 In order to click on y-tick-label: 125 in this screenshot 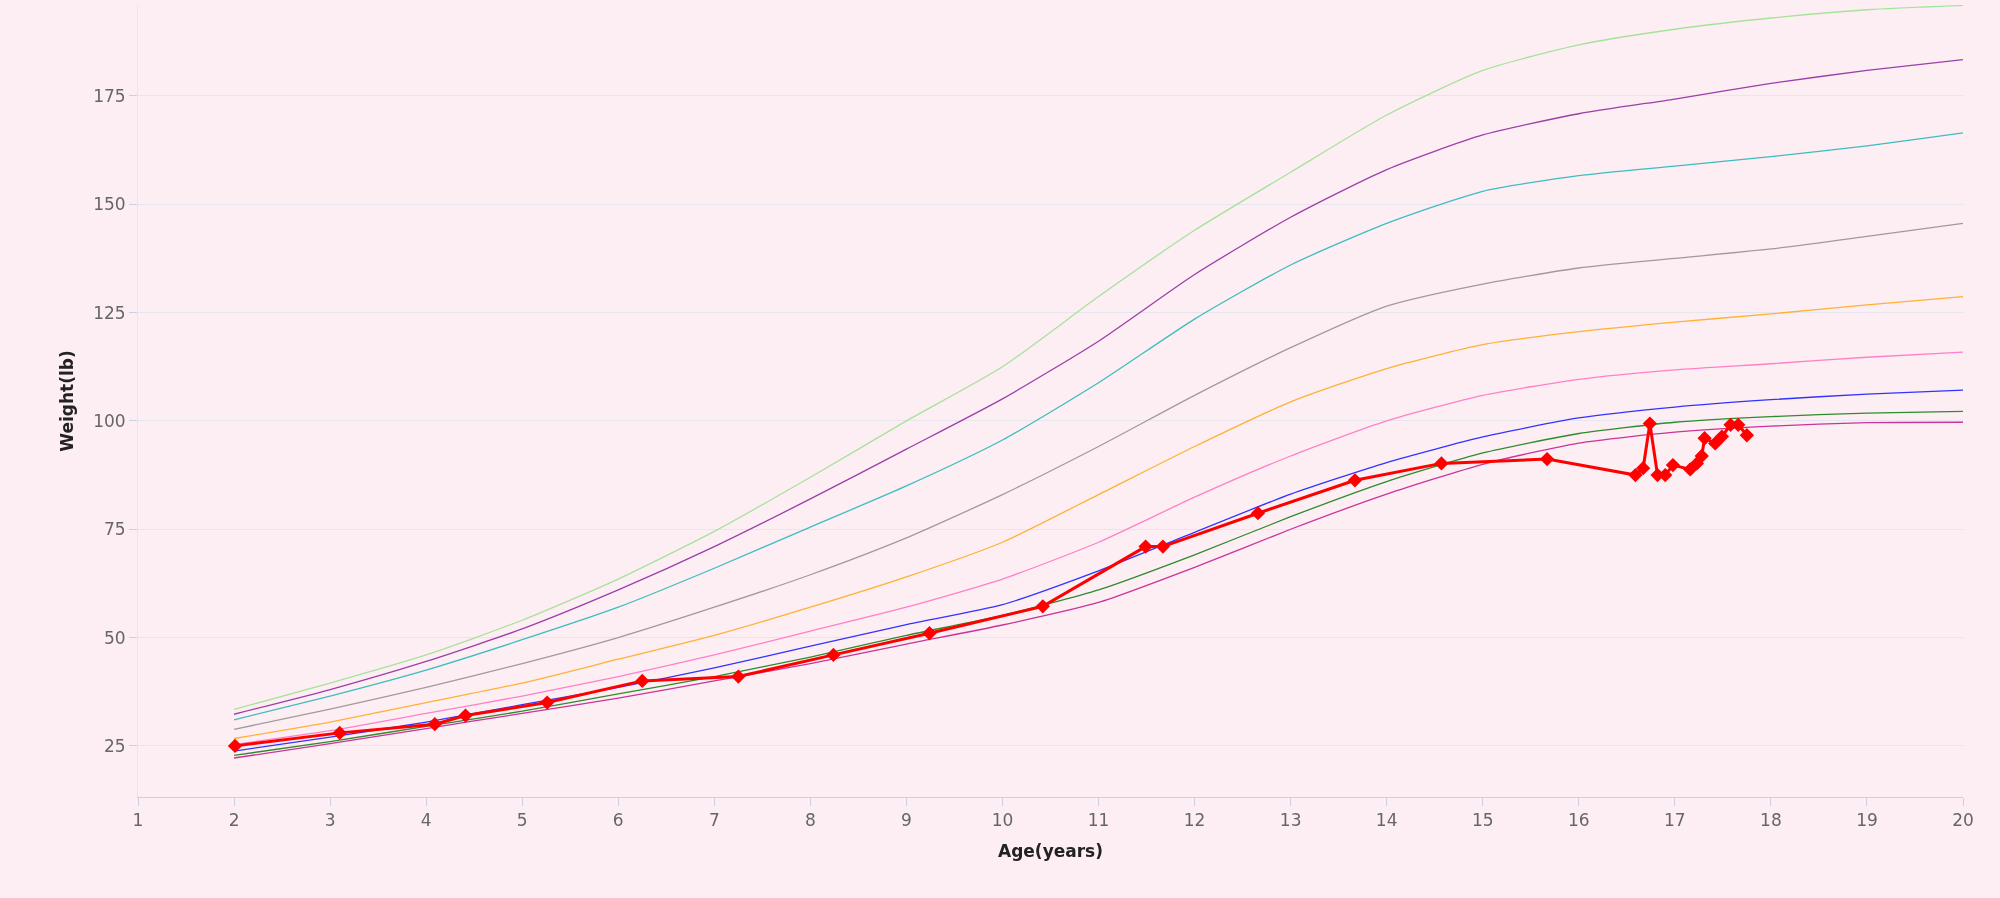, I will do `click(109, 312)`.